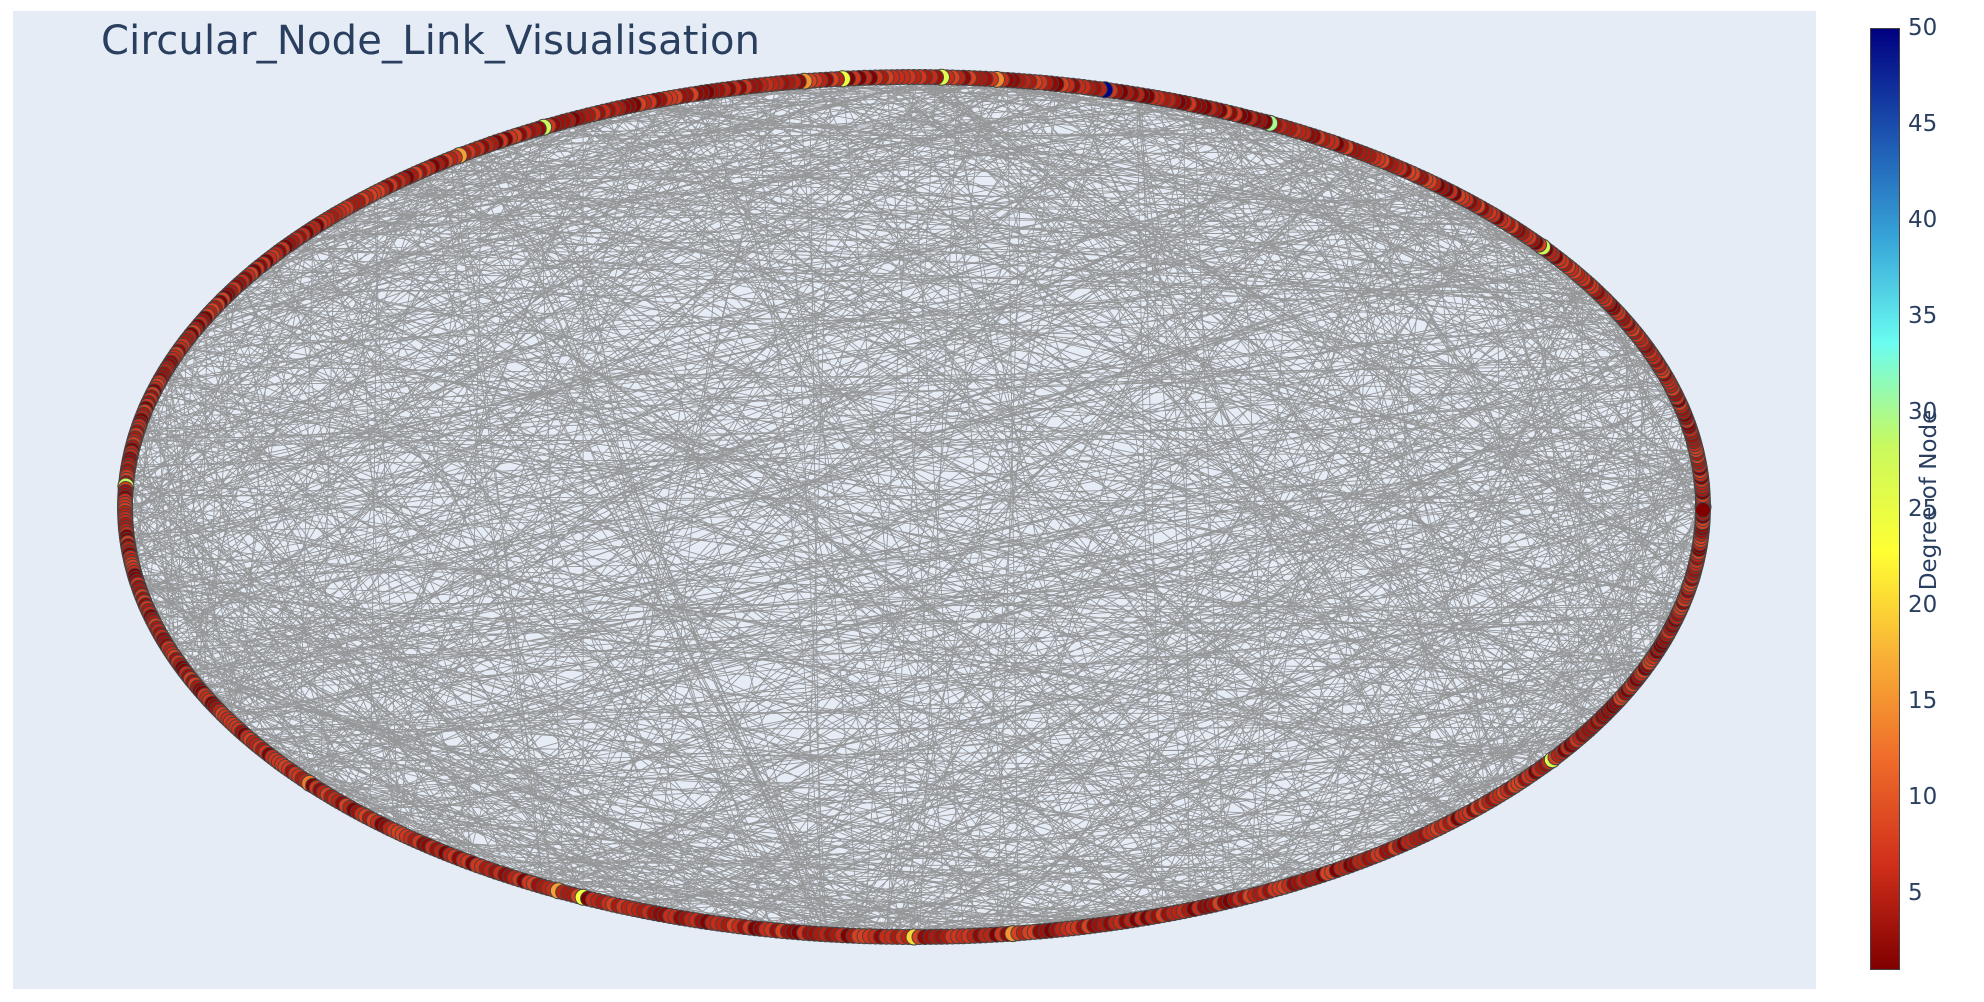 The image size is (1984, 1002). What do you see at coordinates (431, 41) in the screenshot?
I see `chart-title: Circular_Node_Link_Visualisation` at bounding box center [431, 41].